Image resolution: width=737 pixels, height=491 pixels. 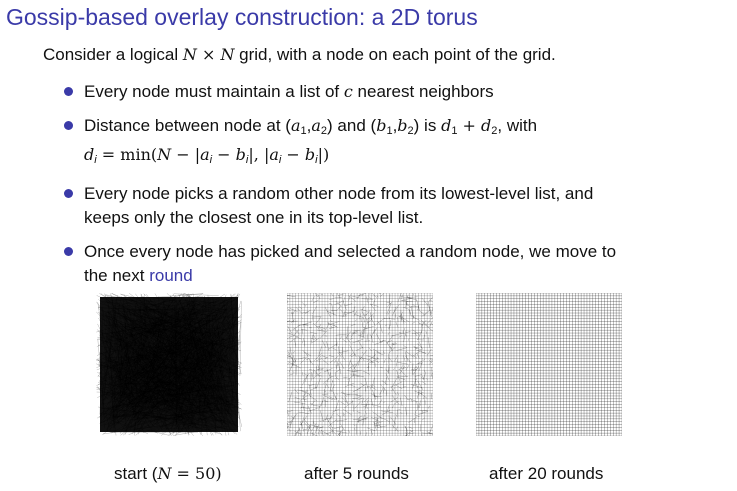 I want to click on b2-line2-end: |), so click(x=323, y=154).